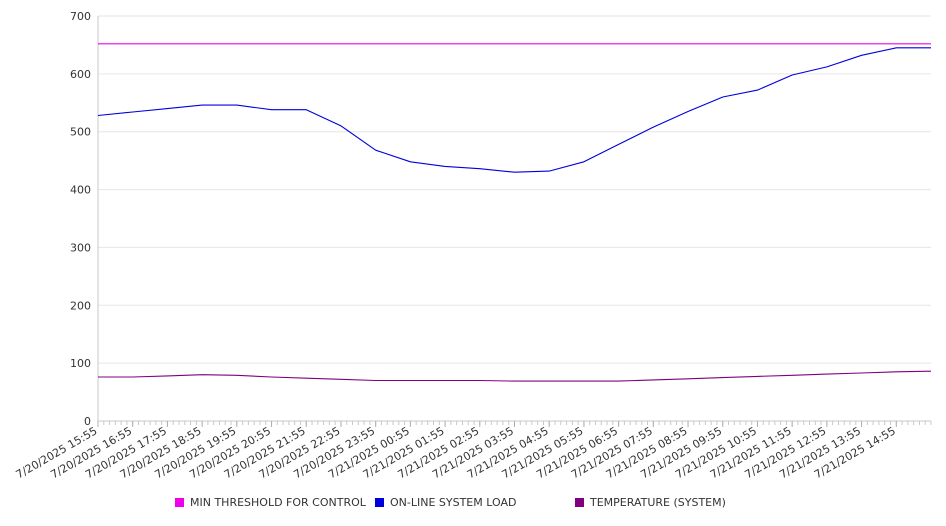 The height and width of the screenshot is (526, 946). I want to click on legend-item-temperature: TEMPERATURE (SYSTEM), so click(650, 502).